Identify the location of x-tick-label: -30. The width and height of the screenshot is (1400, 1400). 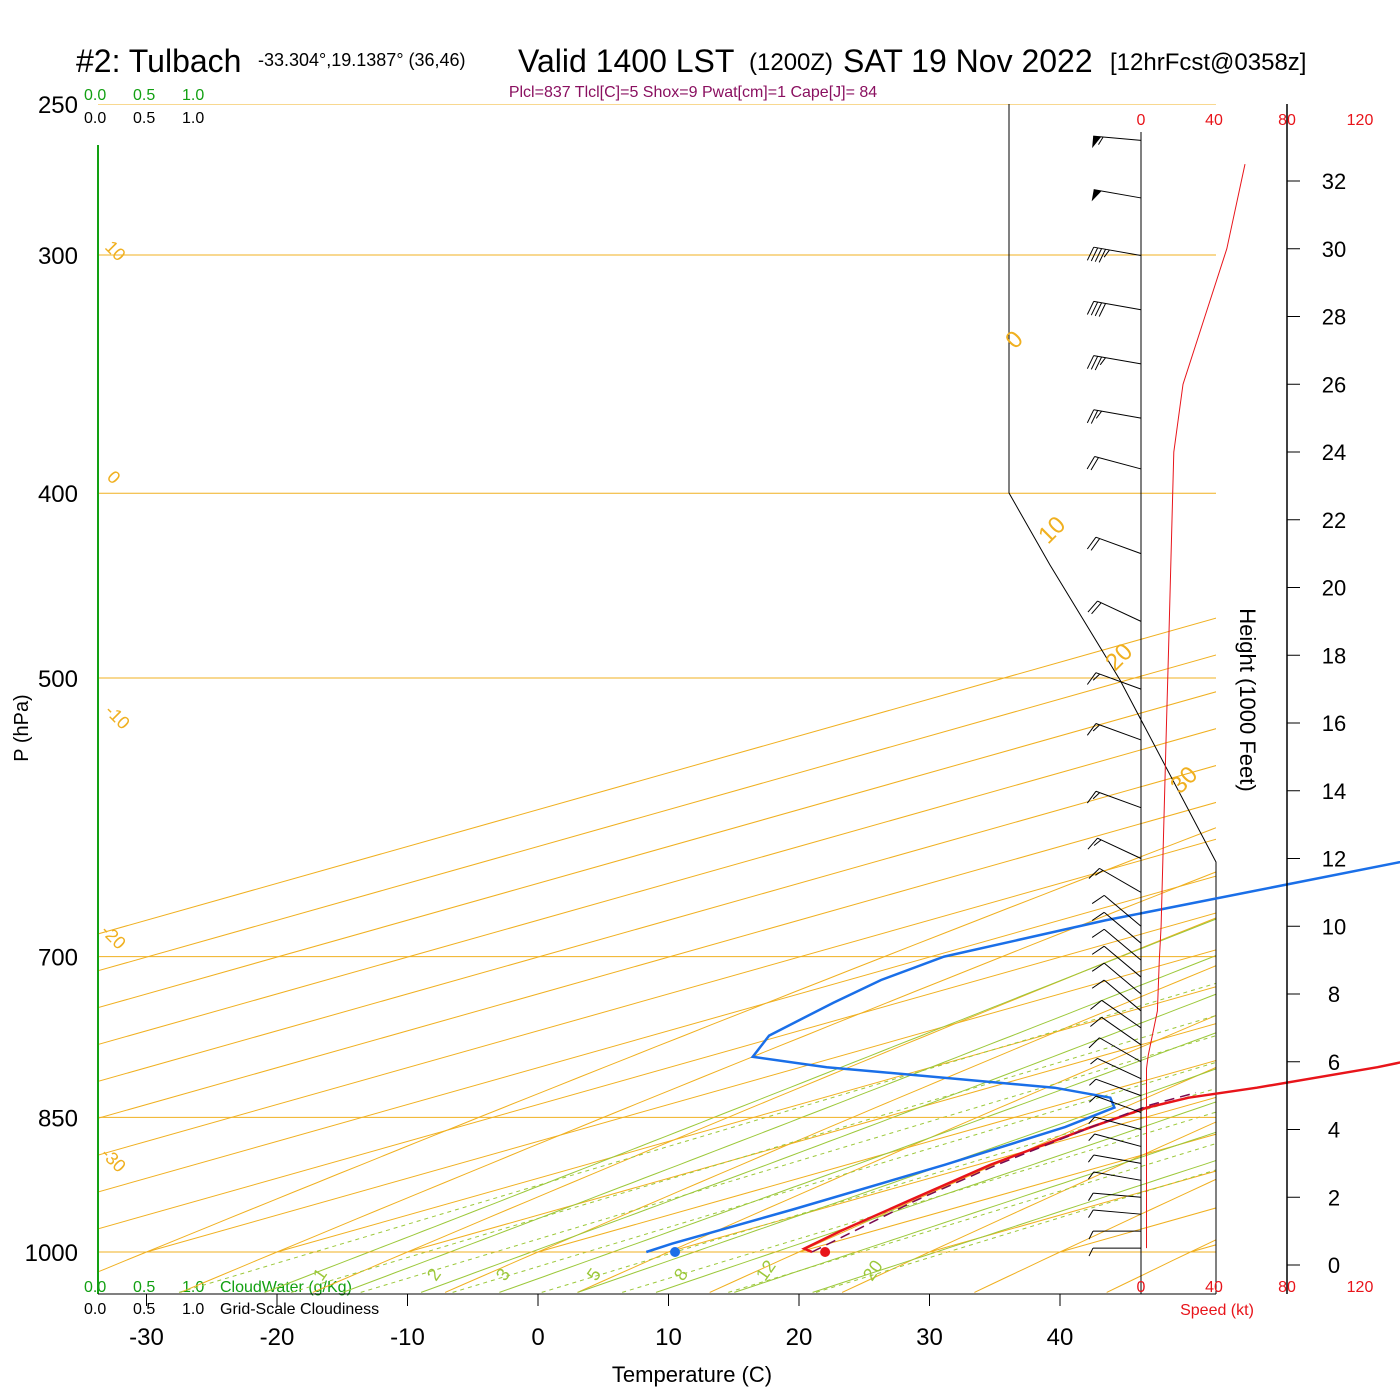
(146, 1337).